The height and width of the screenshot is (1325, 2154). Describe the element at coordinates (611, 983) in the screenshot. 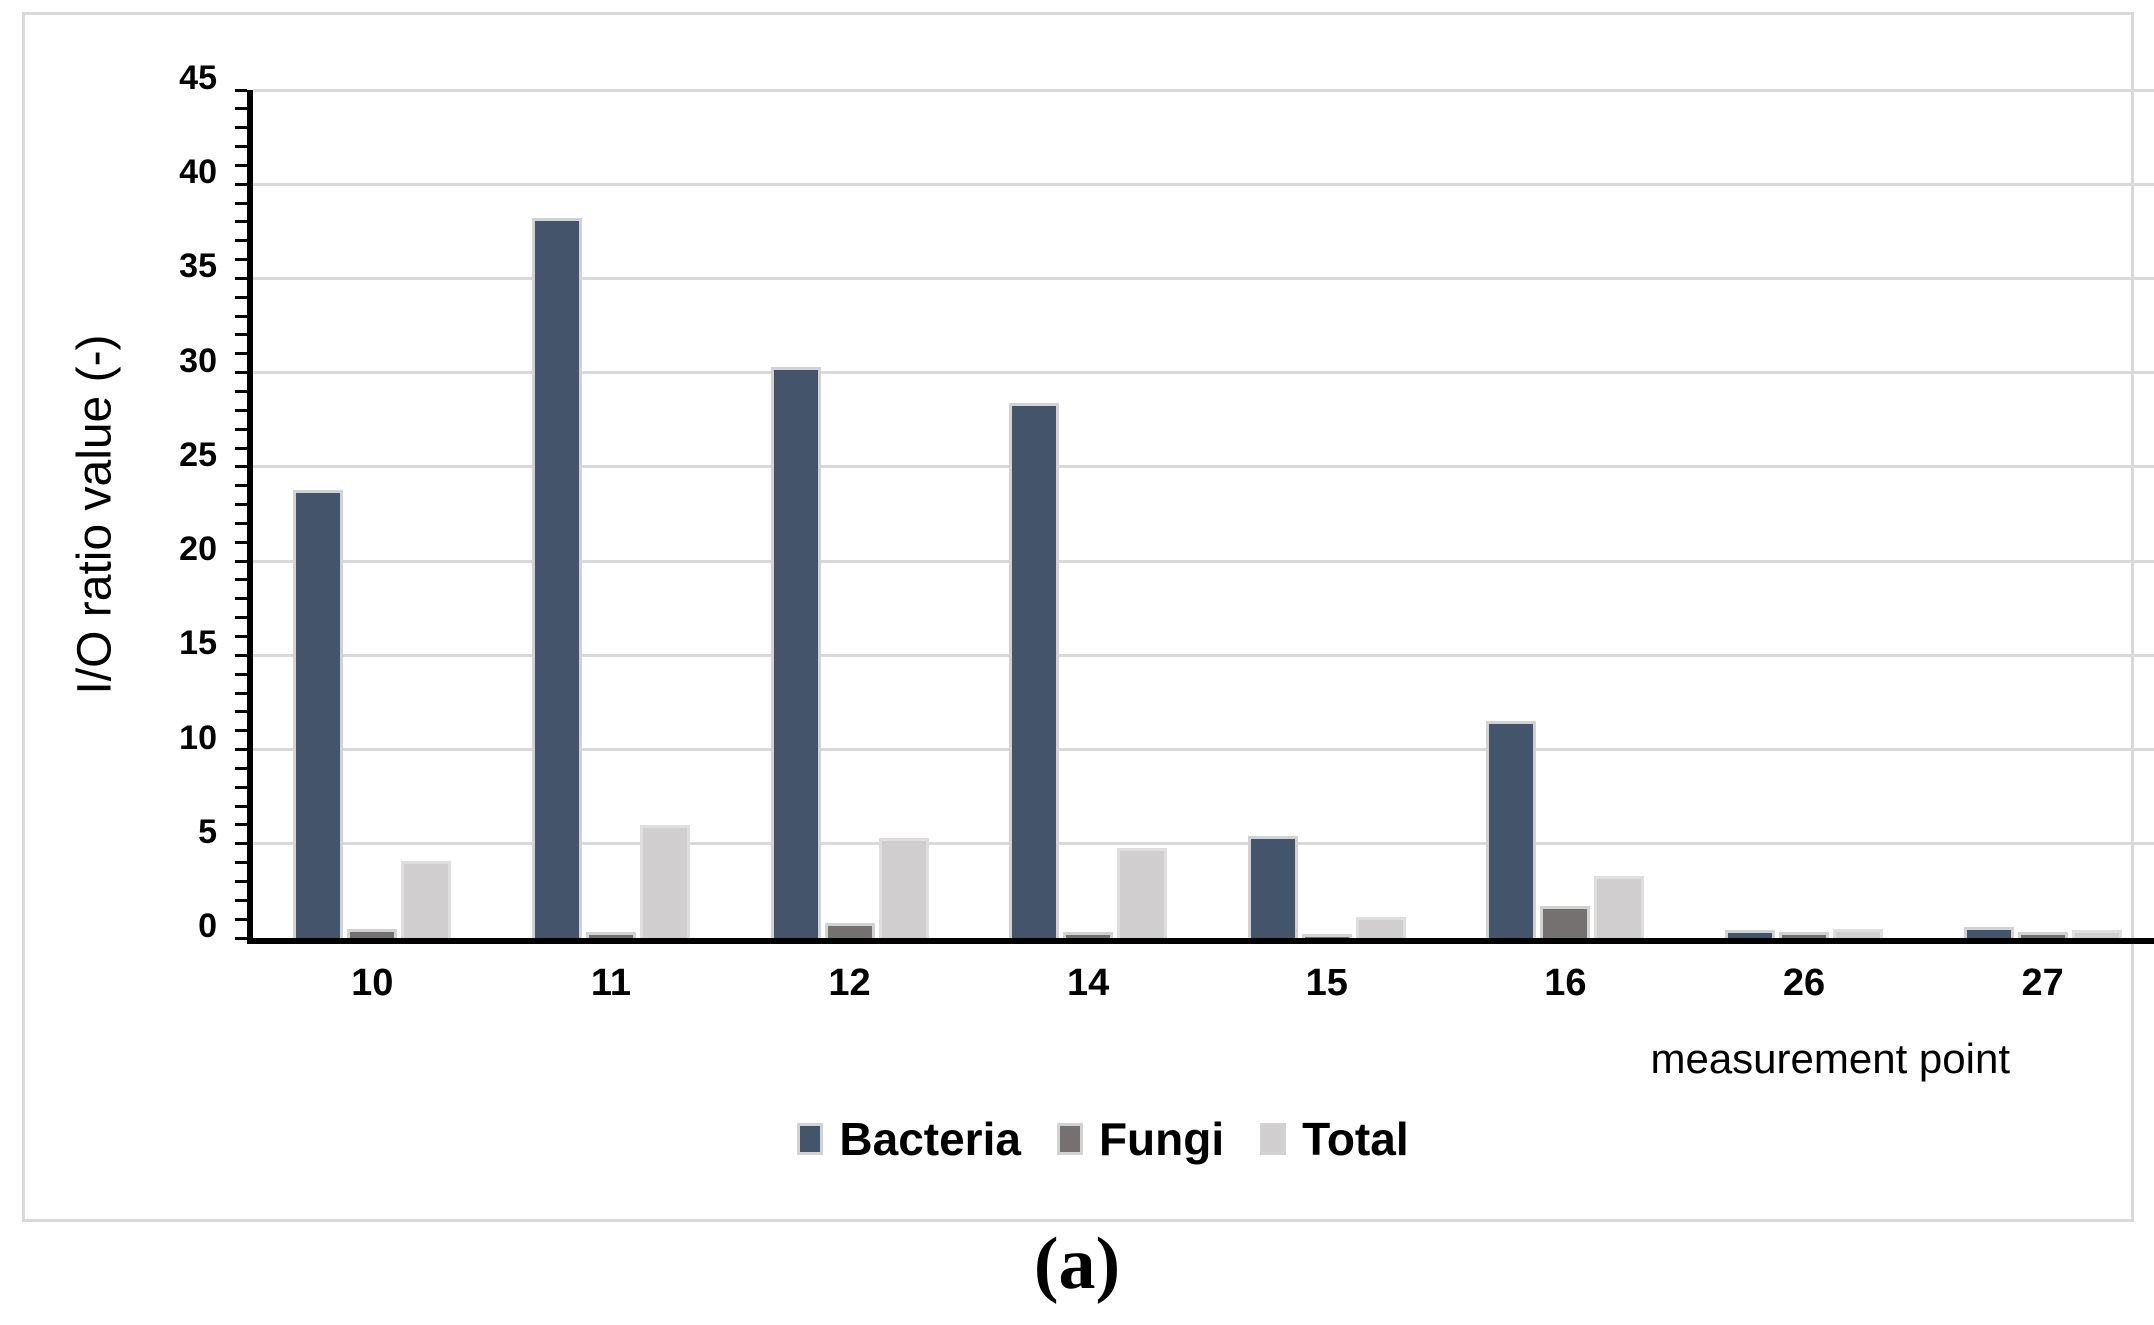

I see `x-tick-label-11: 11` at that location.